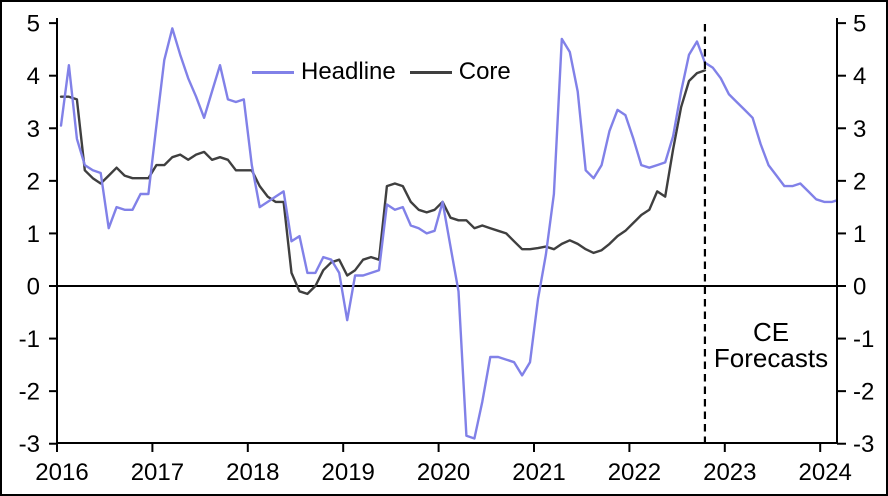  What do you see at coordinates (859, 287) in the screenshot?
I see `y-tick-label-right: 0` at bounding box center [859, 287].